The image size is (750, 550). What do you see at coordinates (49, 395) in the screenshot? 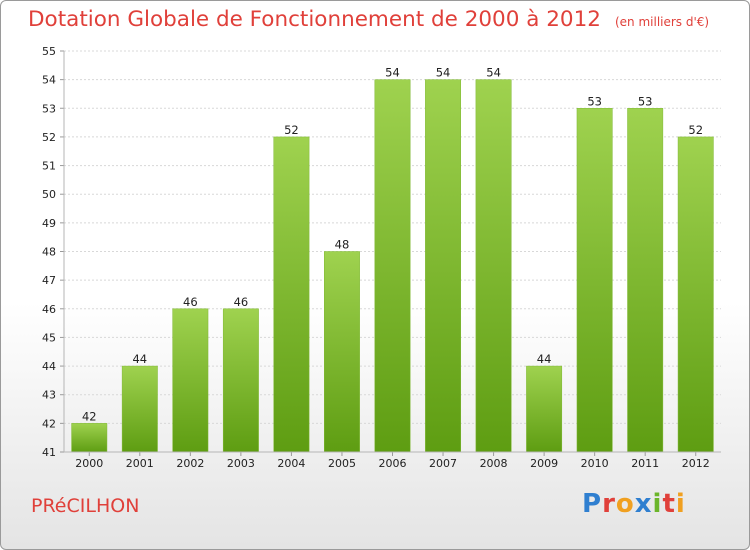
I see `y-tick-label: 43` at bounding box center [49, 395].